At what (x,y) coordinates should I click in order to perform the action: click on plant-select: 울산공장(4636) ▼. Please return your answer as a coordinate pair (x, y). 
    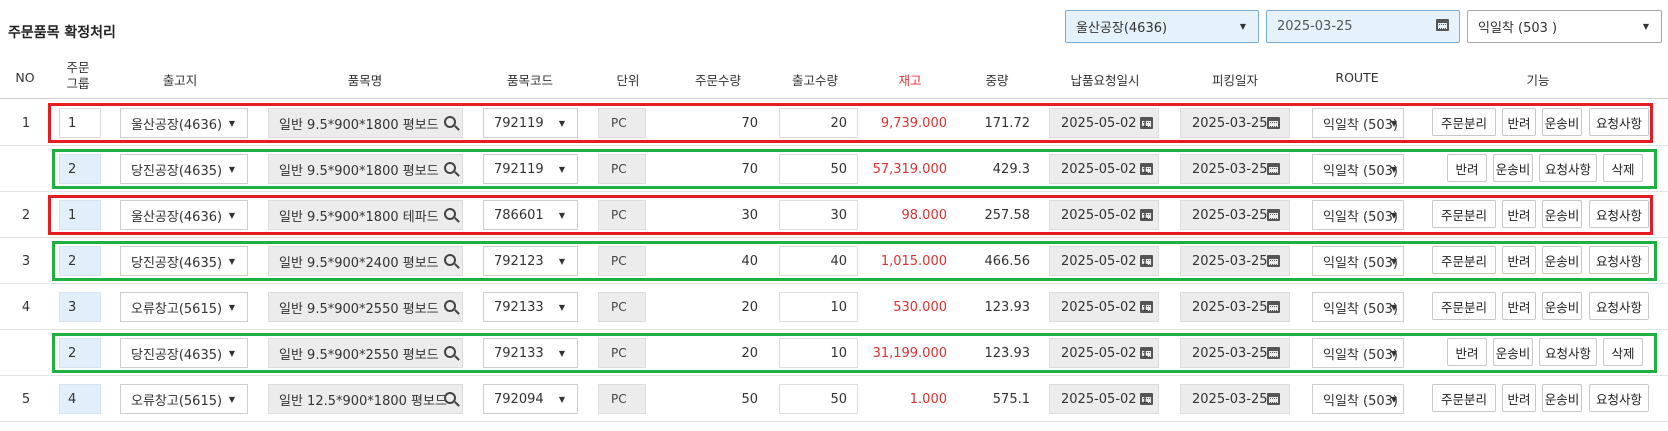
    Looking at the image, I should click on (1162, 26).